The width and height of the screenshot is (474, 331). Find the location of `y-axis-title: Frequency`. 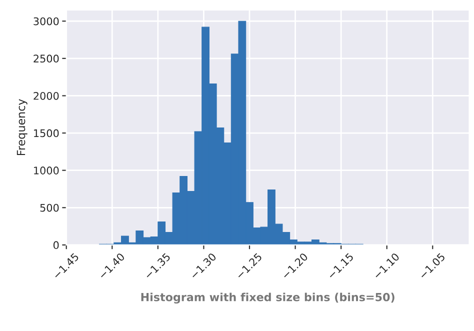

y-axis-title: Frequency is located at coordinates (22, 127).